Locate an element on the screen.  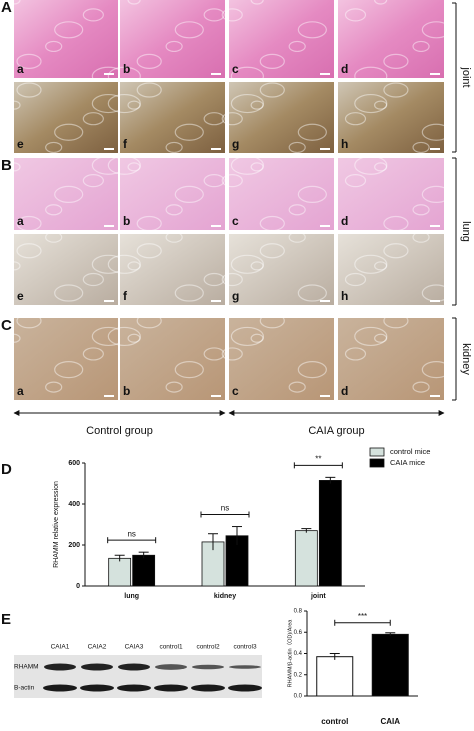
y-tick-label: 400 is located at coordinates (74, 504).